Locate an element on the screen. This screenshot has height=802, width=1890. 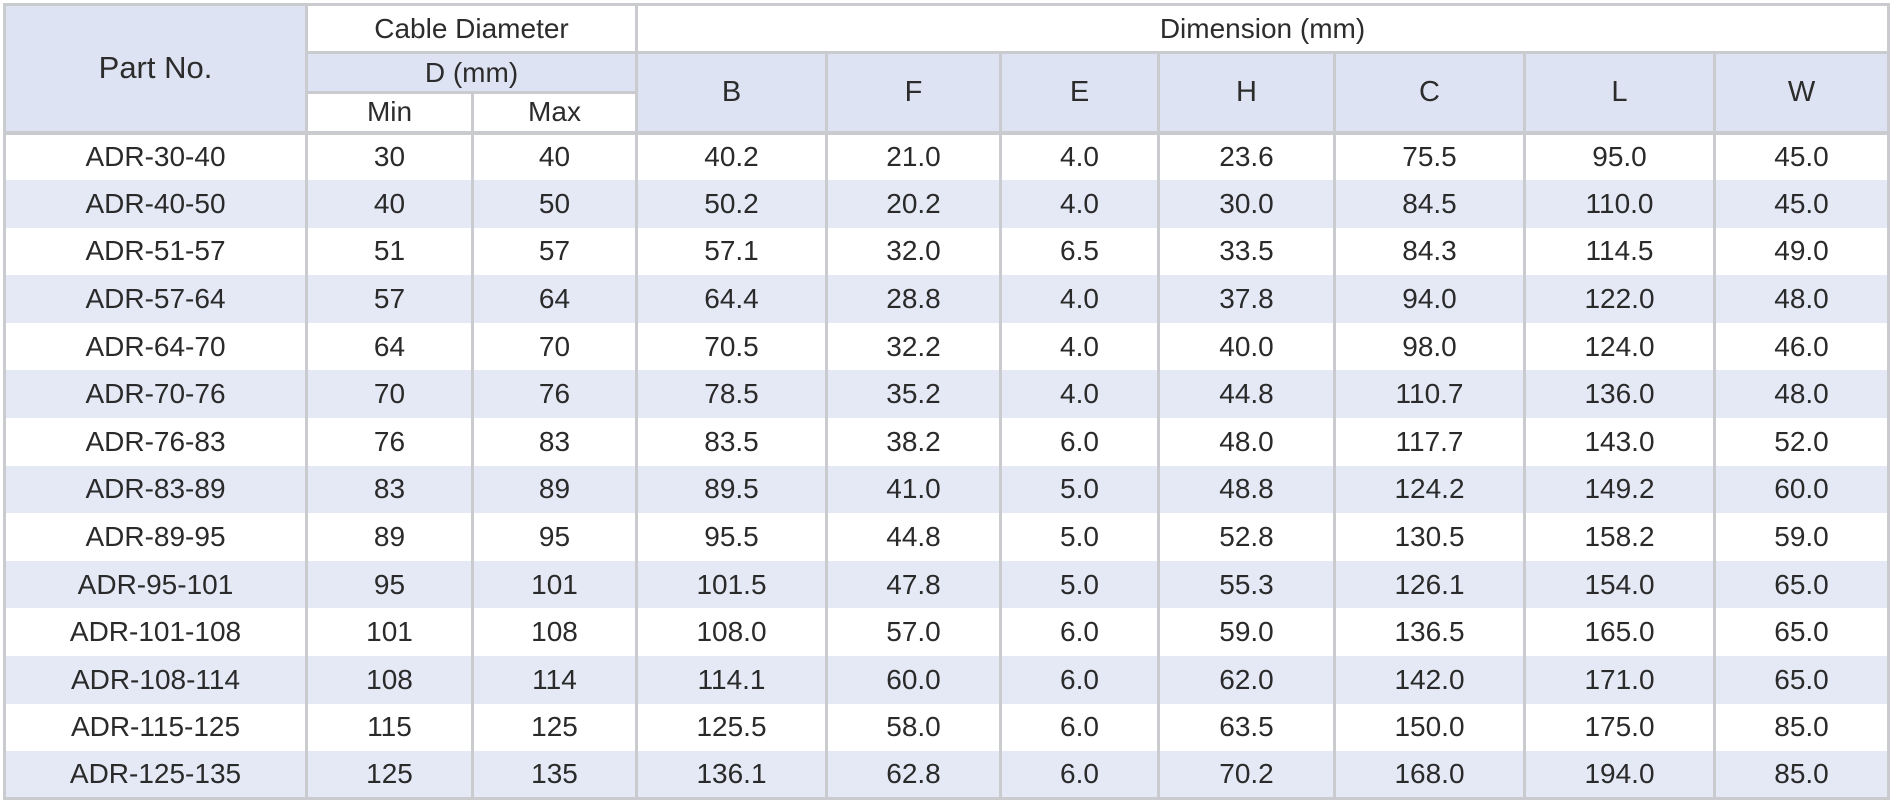
cell-l: 124.0 is located at coordinates (1619, 346).